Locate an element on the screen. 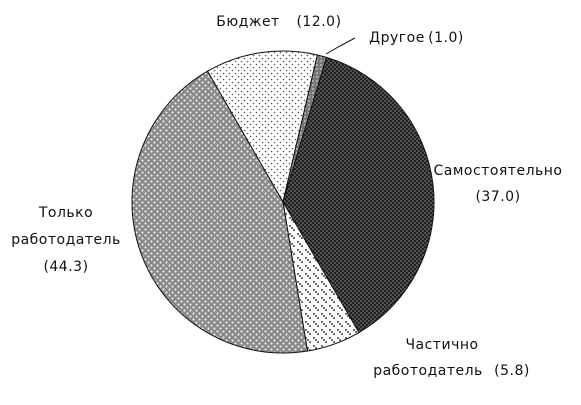 This screenshot has width=581, height=405. slice-label: Частично is located at coordinates (441, 345).